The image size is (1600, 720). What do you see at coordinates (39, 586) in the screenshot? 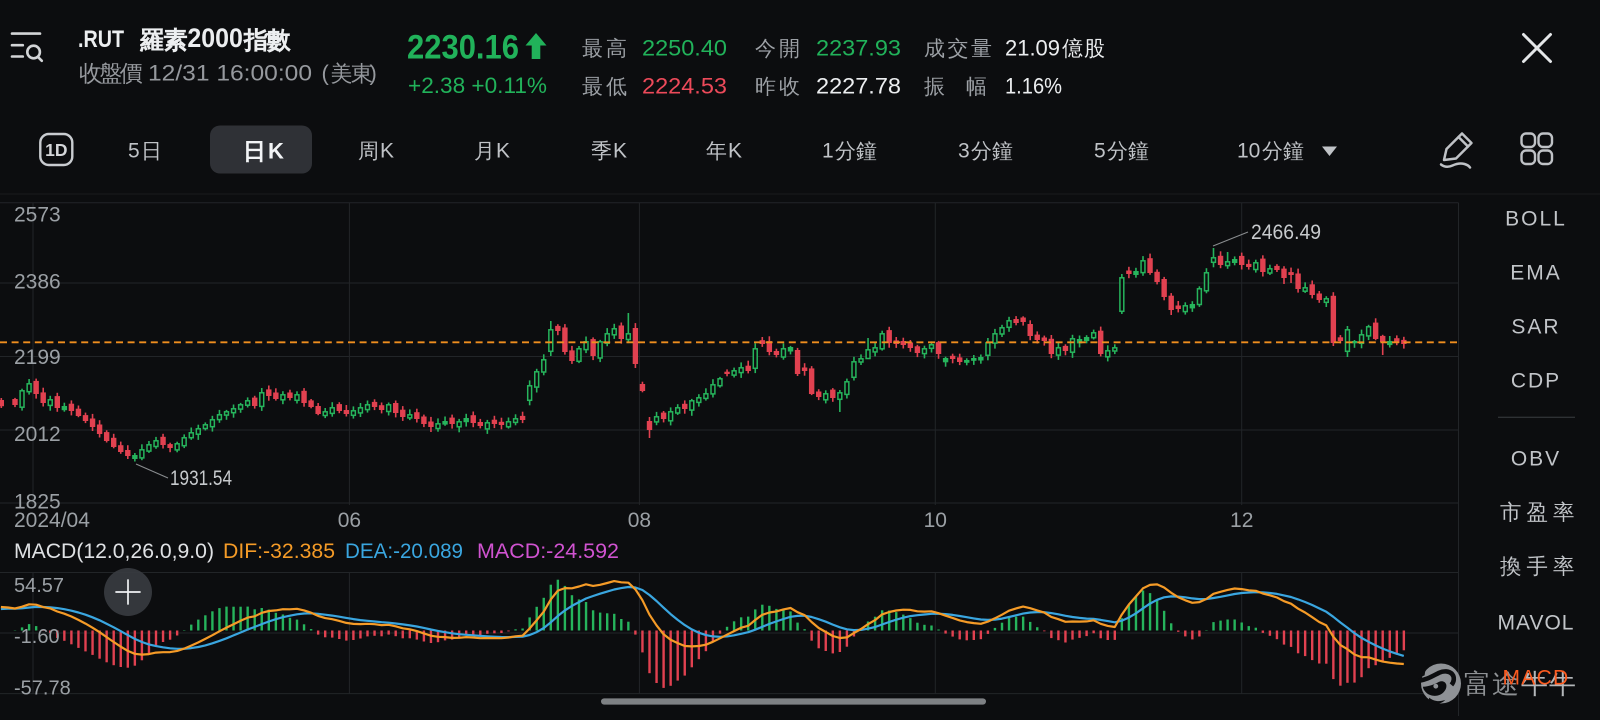
I see `svg-text: 54.57` at bounding box center [39, 586].